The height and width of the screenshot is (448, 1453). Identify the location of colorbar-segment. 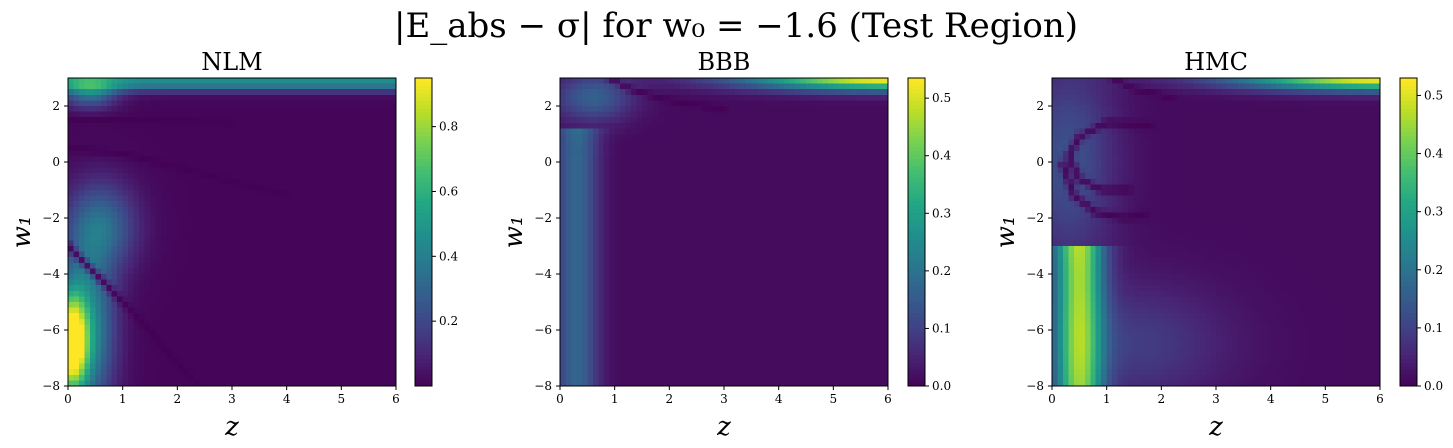
(423, 142).